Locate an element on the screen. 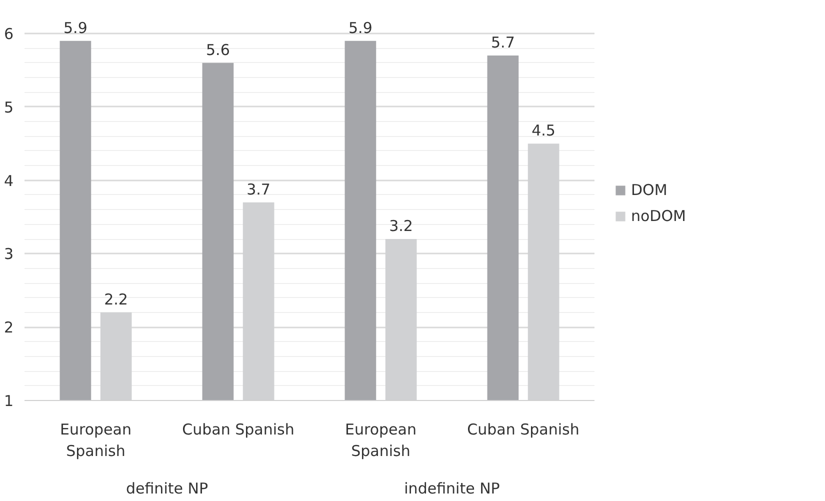  legend-label: DOM is located at coordinates (649, 189).